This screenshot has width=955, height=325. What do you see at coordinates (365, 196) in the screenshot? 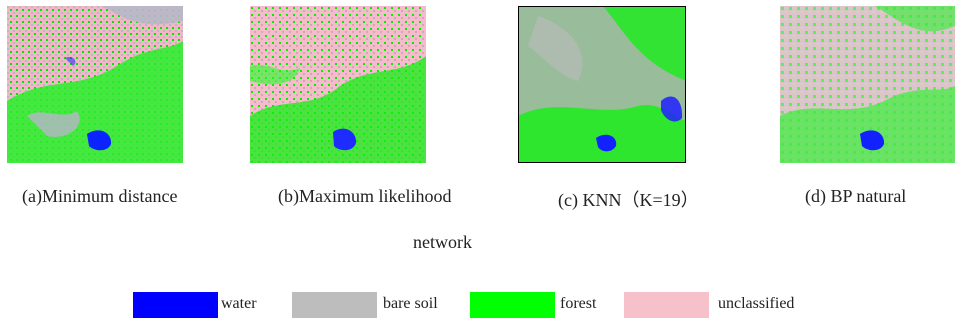
I see `caption-b: (b)Maximum likelihood` at bounding box center [365, 196].